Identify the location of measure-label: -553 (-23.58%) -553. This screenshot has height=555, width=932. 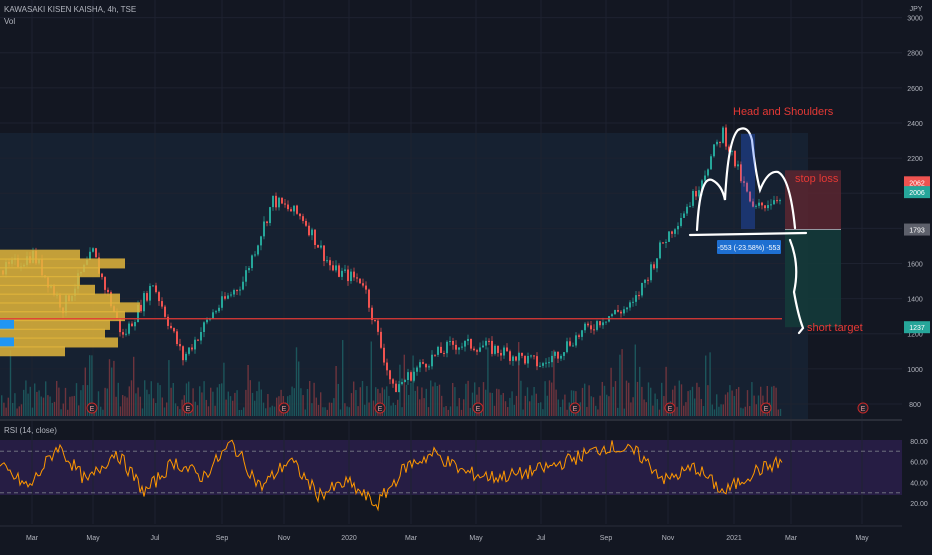
(749, 248).